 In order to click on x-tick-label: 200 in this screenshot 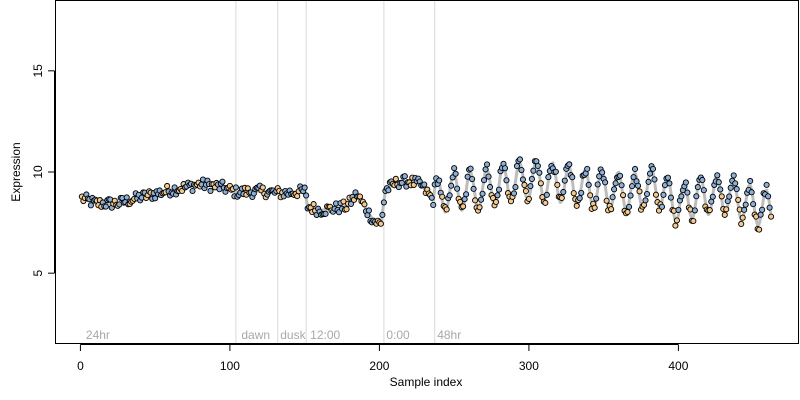, I will do `click(379, 366)`.